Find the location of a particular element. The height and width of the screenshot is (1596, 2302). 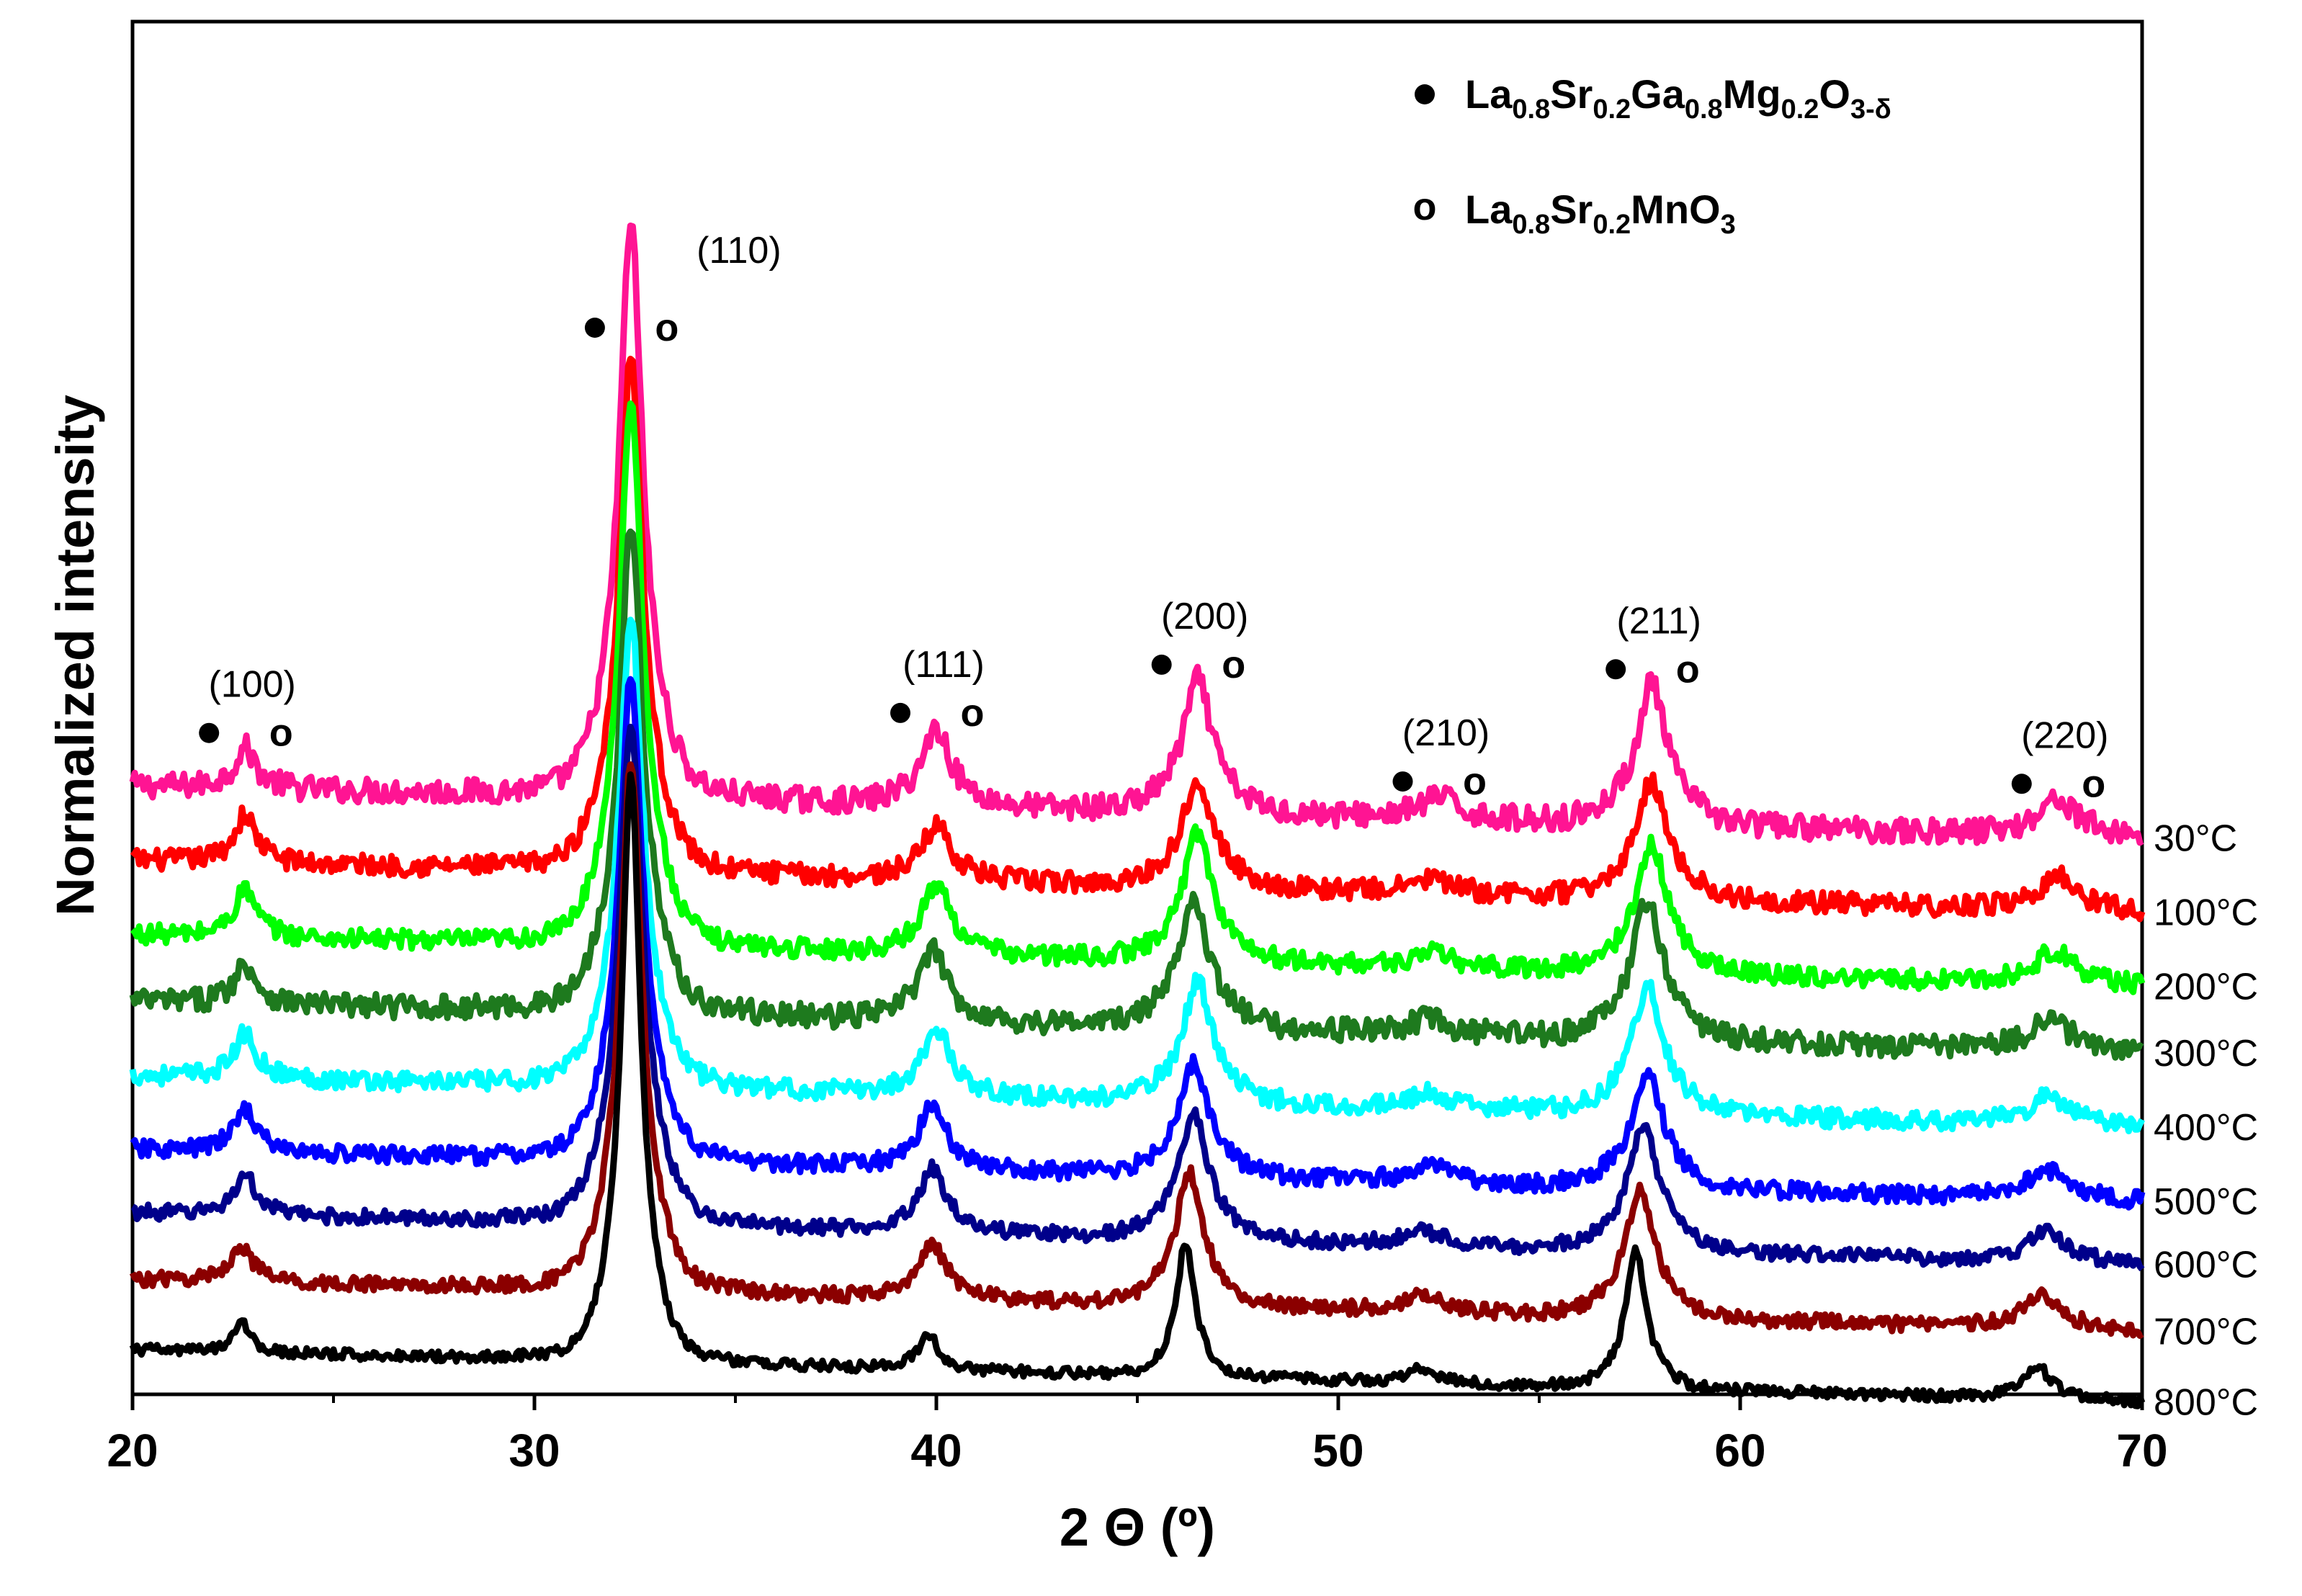

legend-subscript: 3 is located at coordinates (1729, 225).